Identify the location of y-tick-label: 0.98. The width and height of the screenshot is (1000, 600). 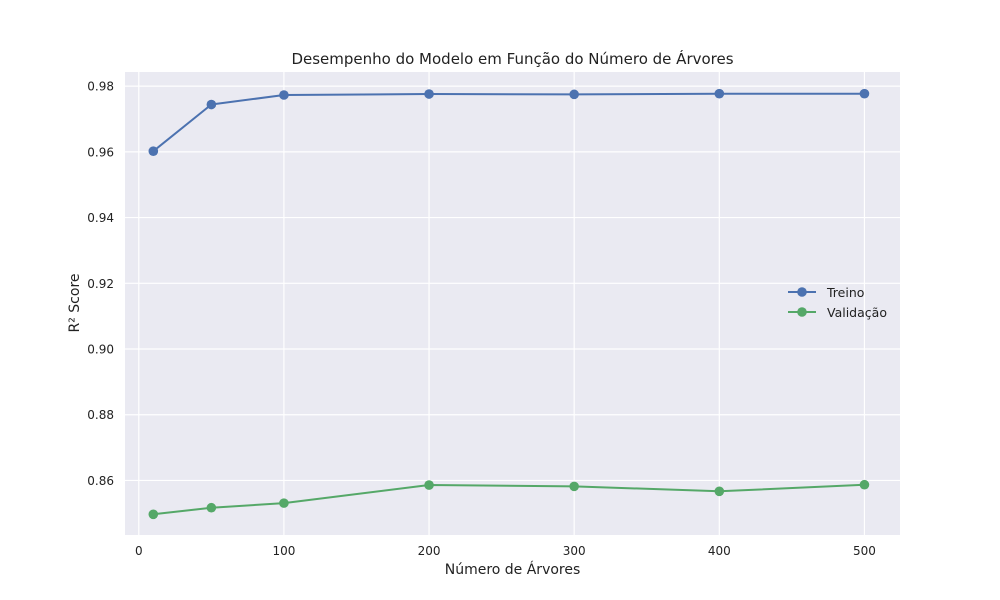
(100, 87).